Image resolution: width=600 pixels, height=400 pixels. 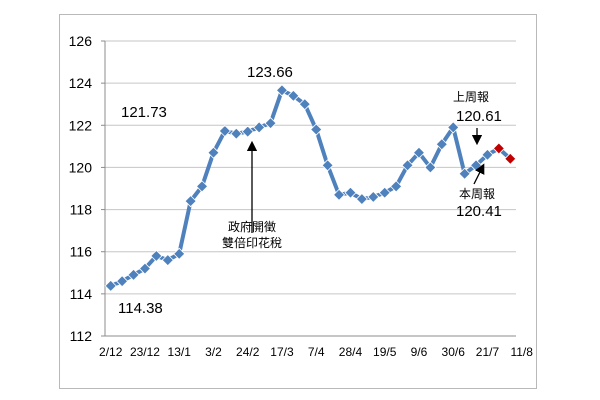 I want to click on y-tick-label-126: 126, so click(x=81, y=41).